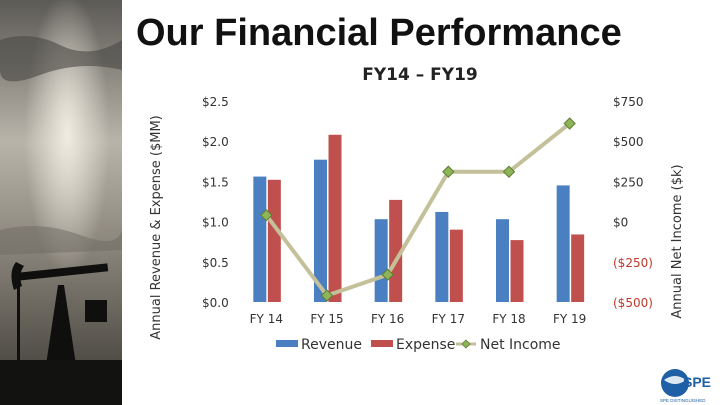 The width and height of the screenshot is (720, 405). Describe the element at coordinates (677, 241) in the screenshot. I see `right-axis-label: Annual Net Income ($k)` at that location.